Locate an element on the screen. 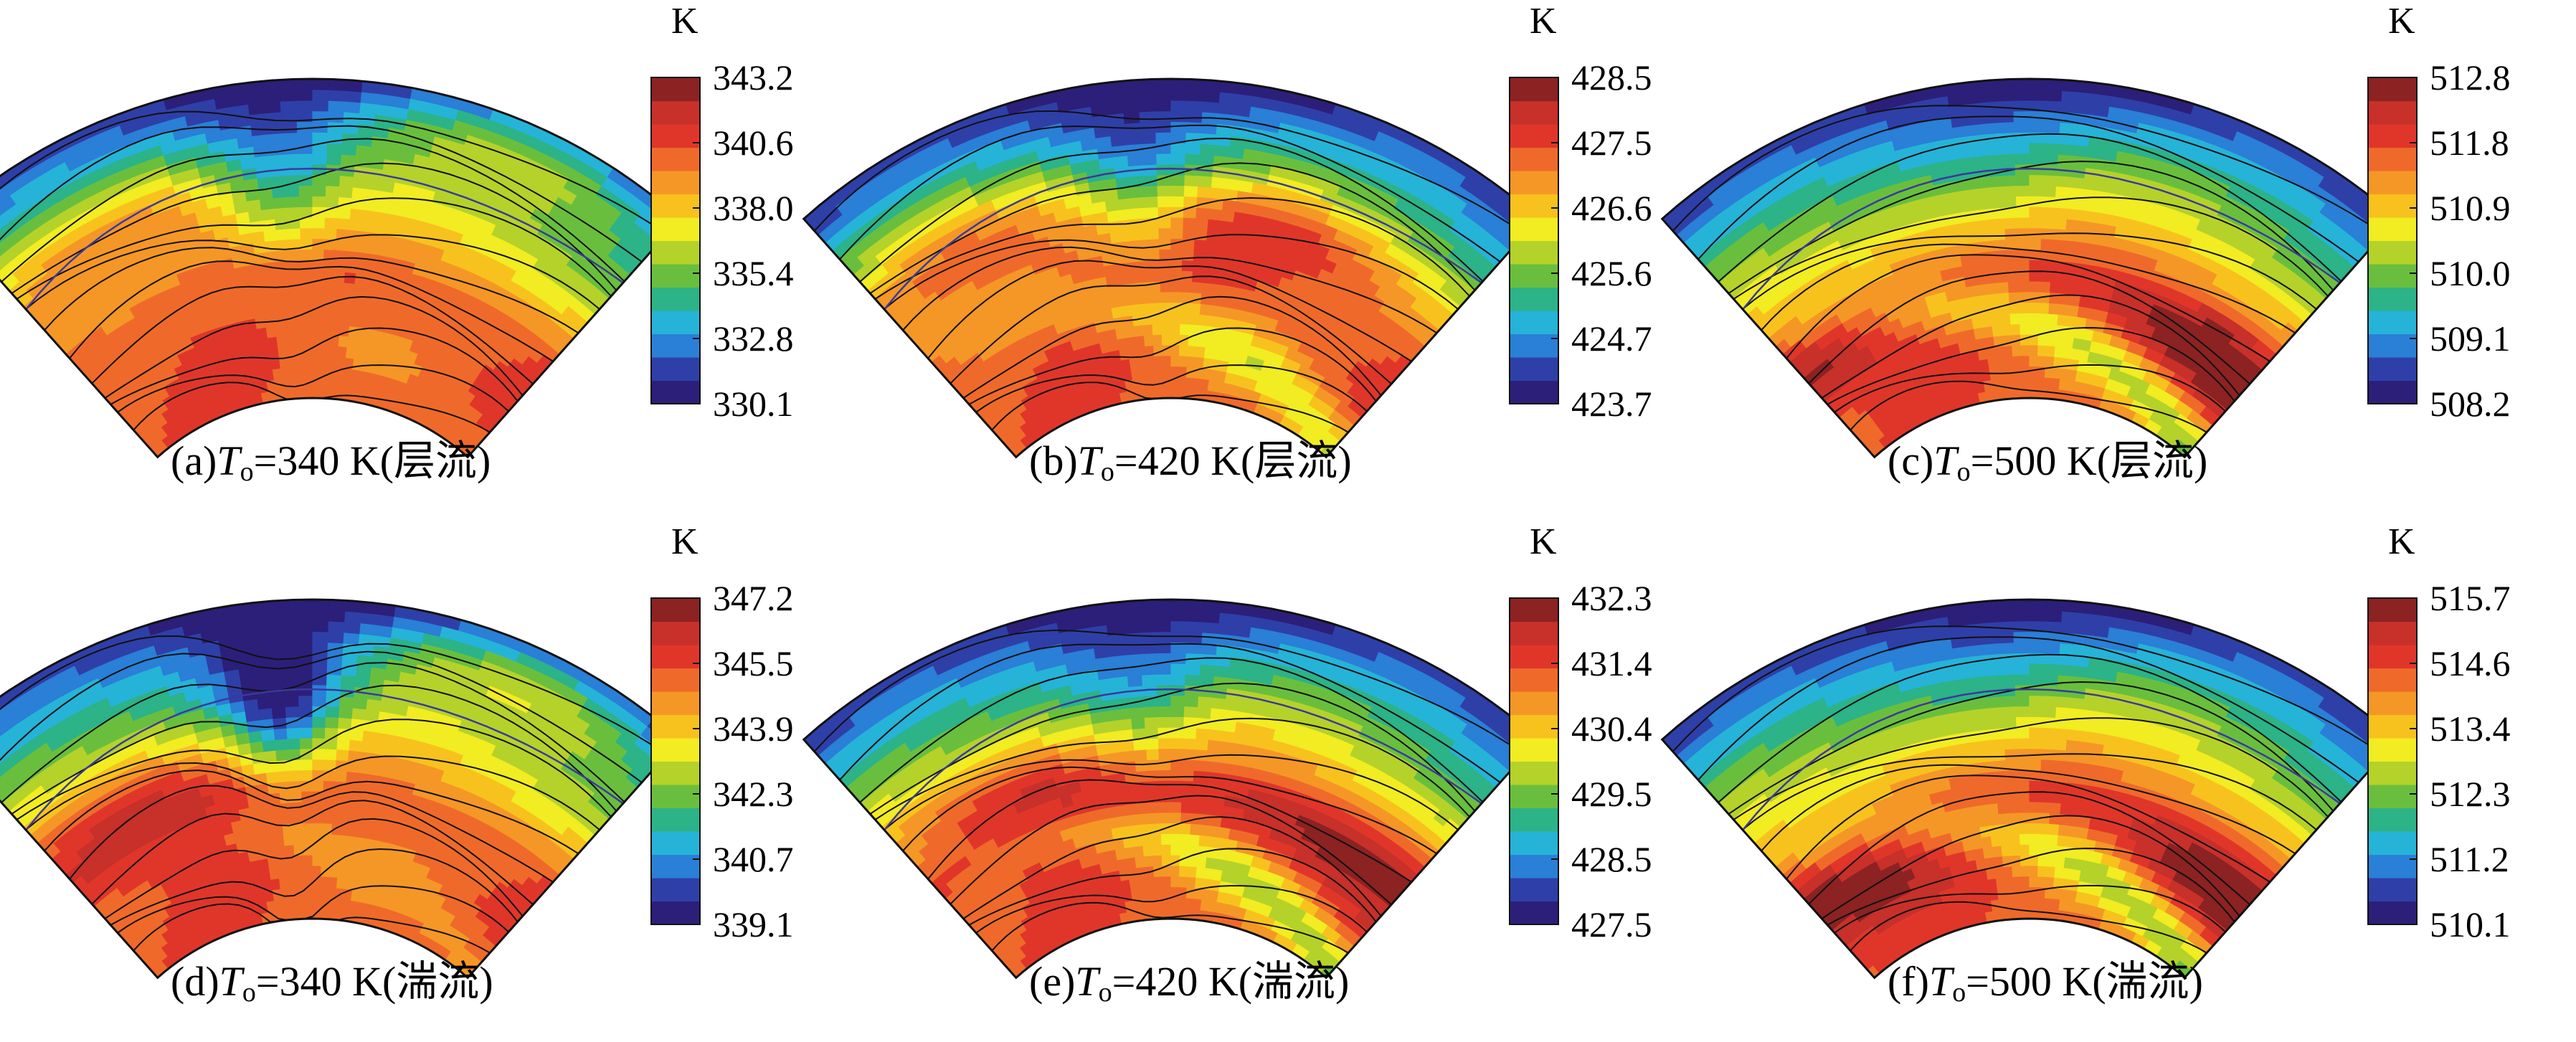 Image resolution: width=2576 pixels, height=1042 pixels. panel-caption: (e)To=420 K(湍流) is located at coordinates (1189, 983).